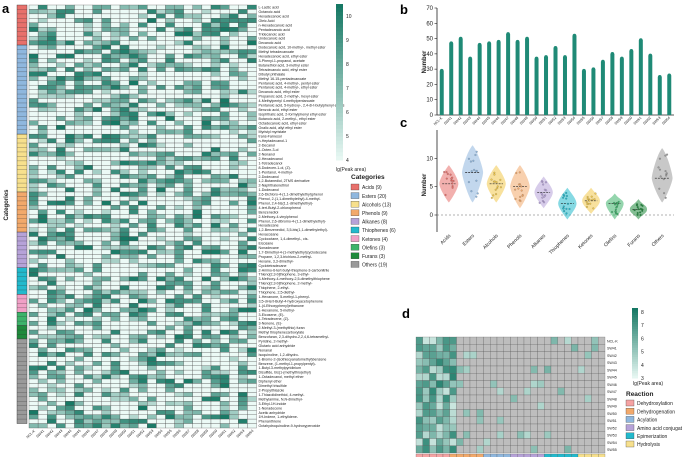 The width and height of the screenshot is (682, 457). I want to click on b-x-tick-label: SW43, so click(467, 121).